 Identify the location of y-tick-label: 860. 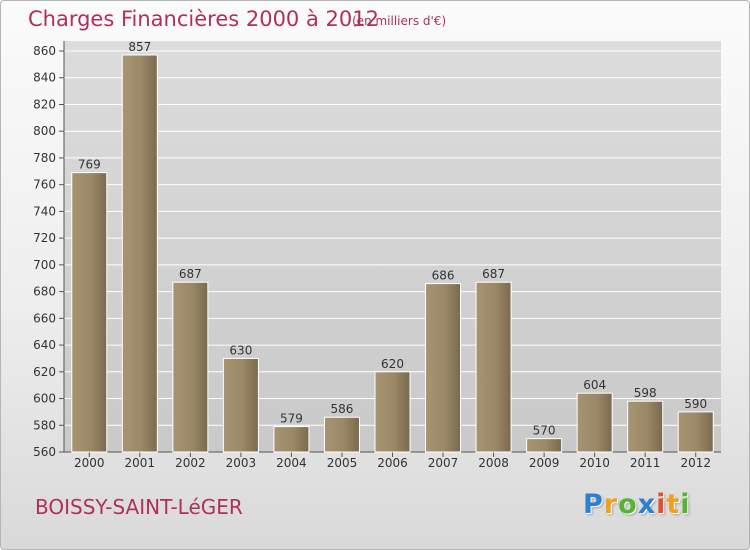
(44, 51).